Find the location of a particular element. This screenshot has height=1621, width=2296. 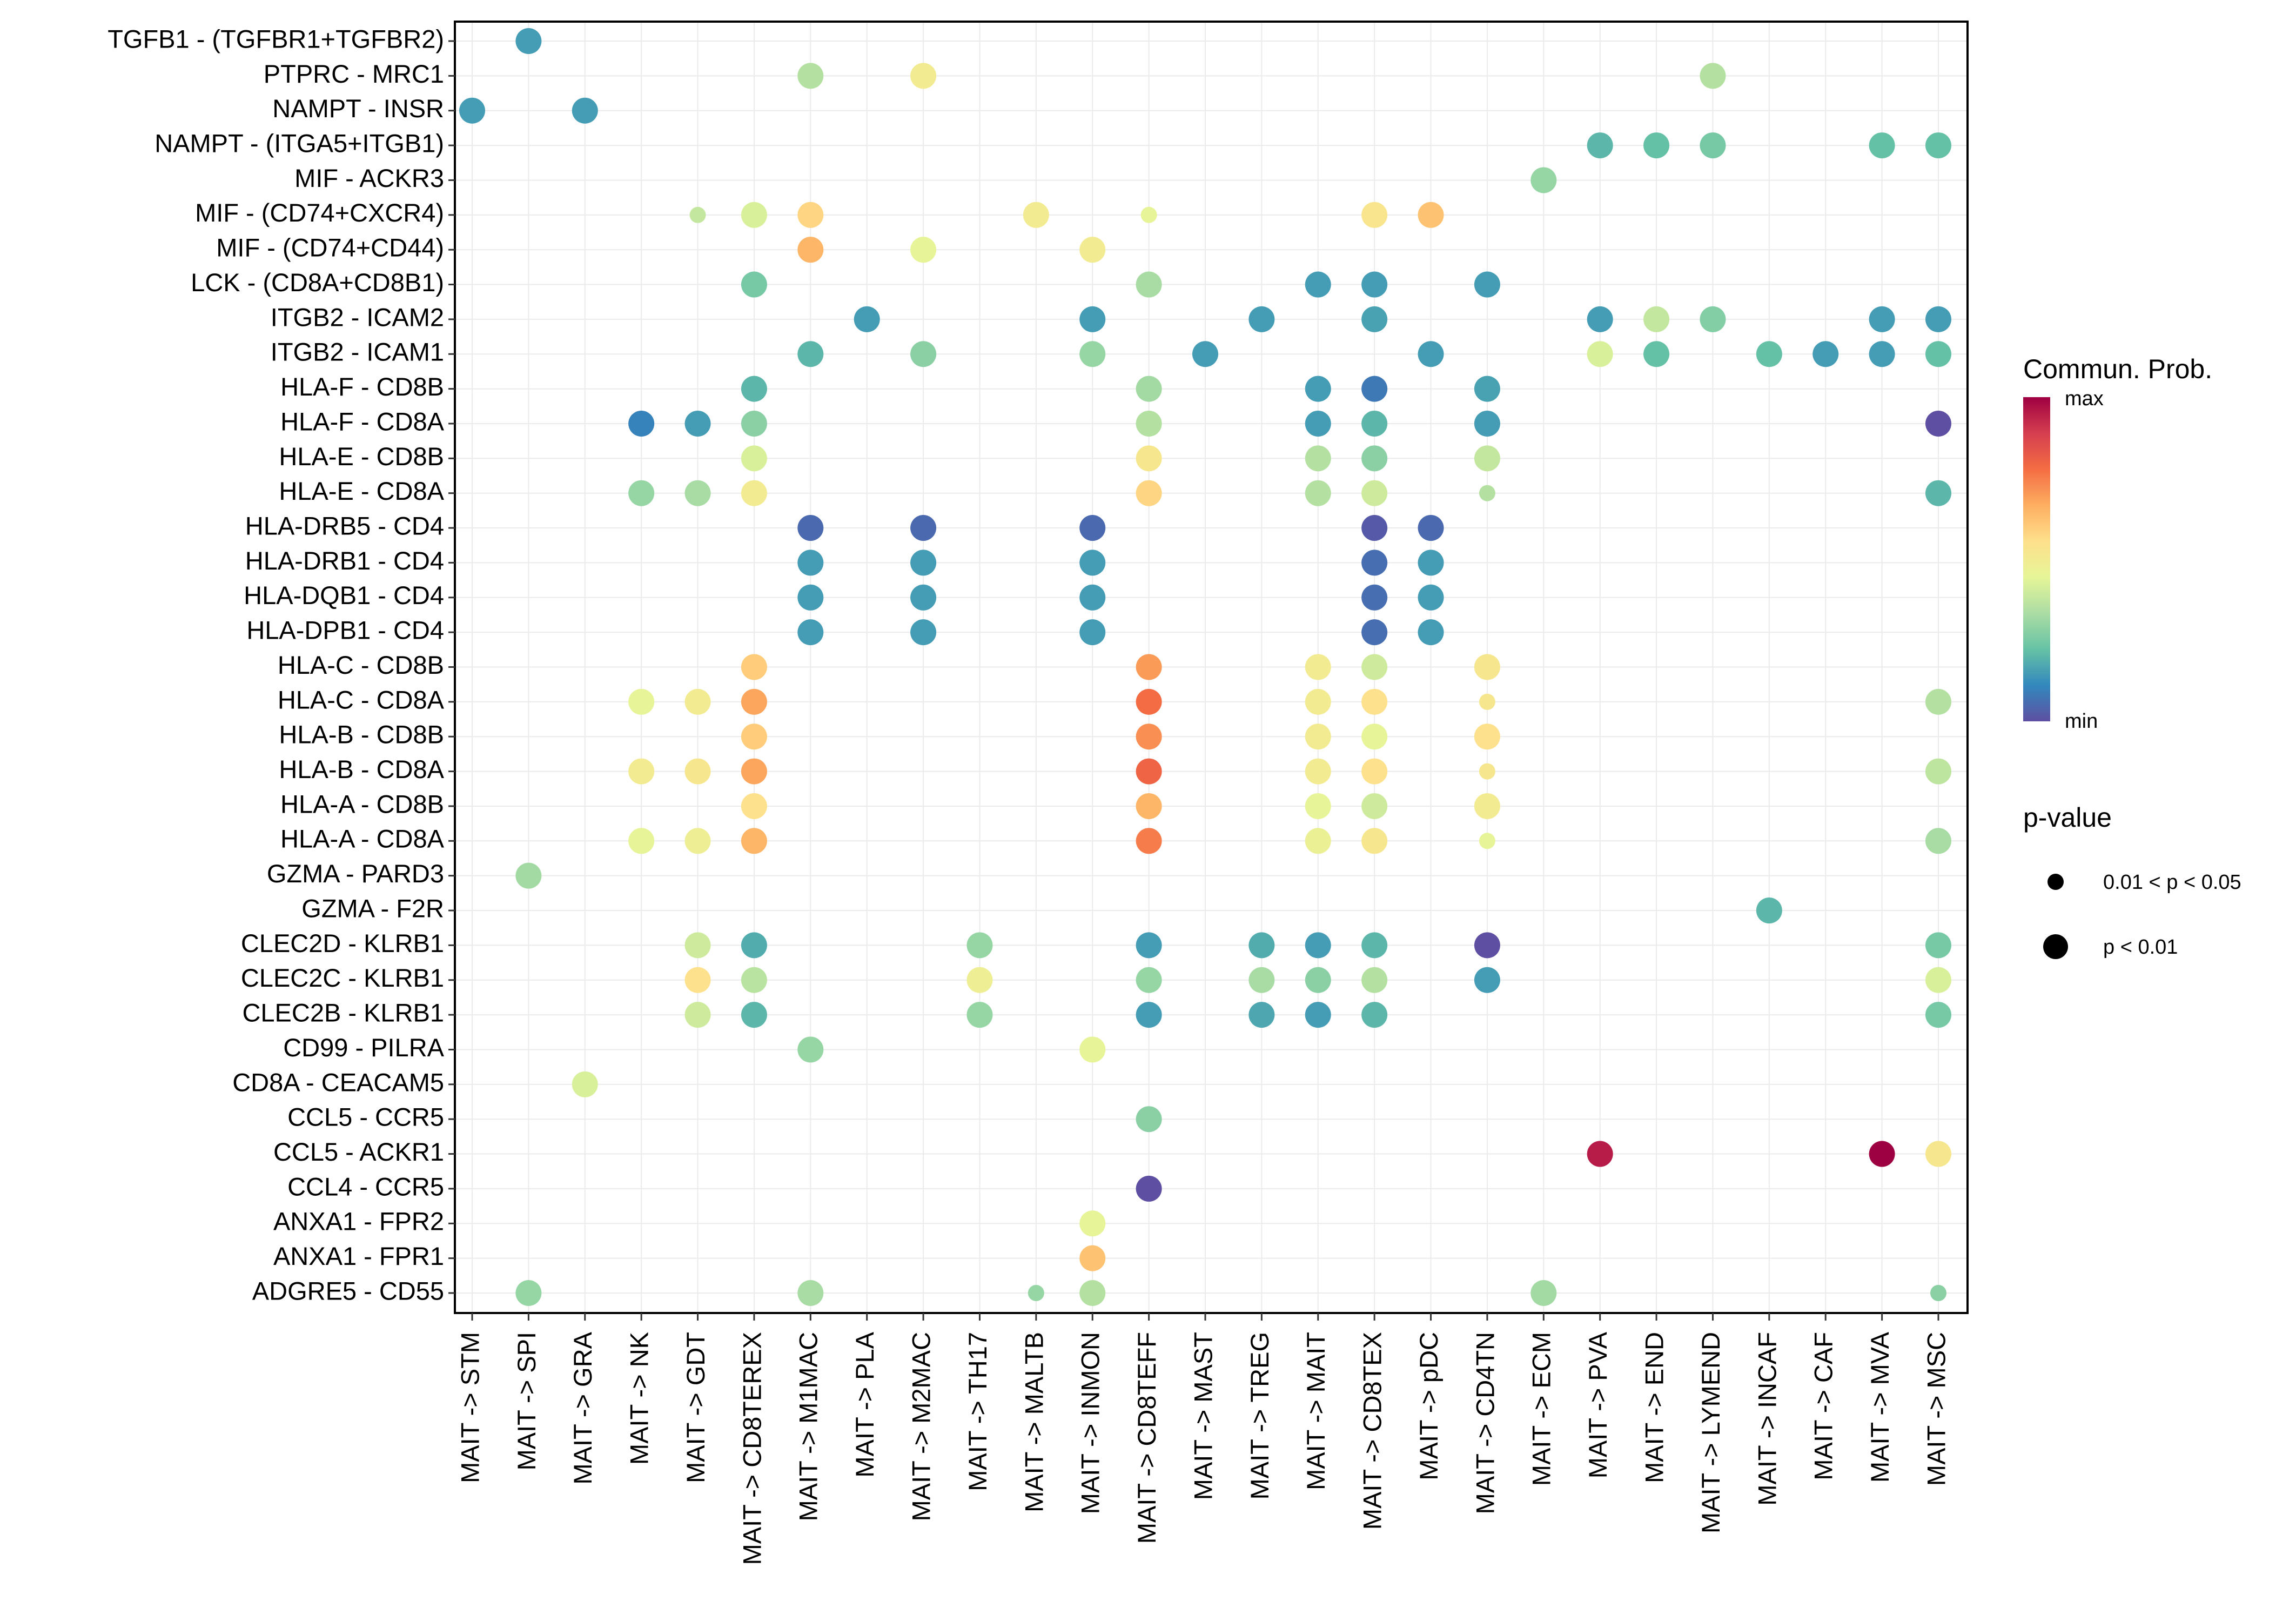

y-tick-label: HLA-DQB1 - CD4 is located at coordinates (344, 595).